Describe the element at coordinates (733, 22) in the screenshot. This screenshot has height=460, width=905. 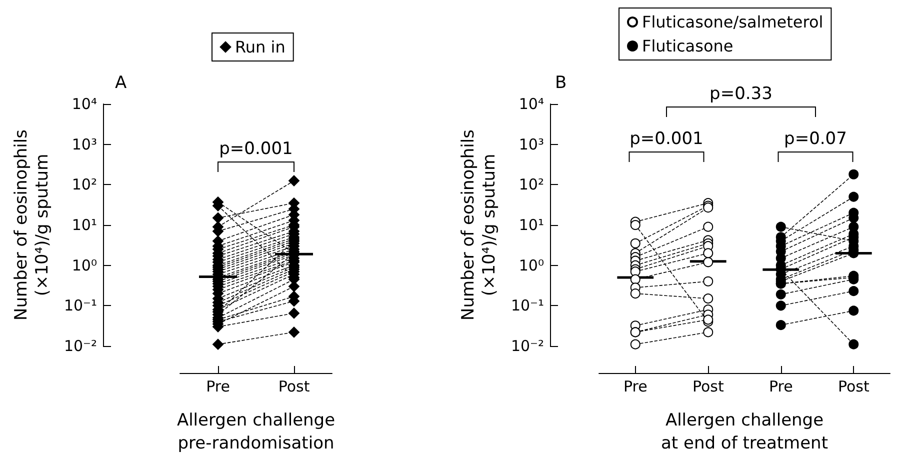
I see `legend-label: Fluticasone/salmeterol` at that location.